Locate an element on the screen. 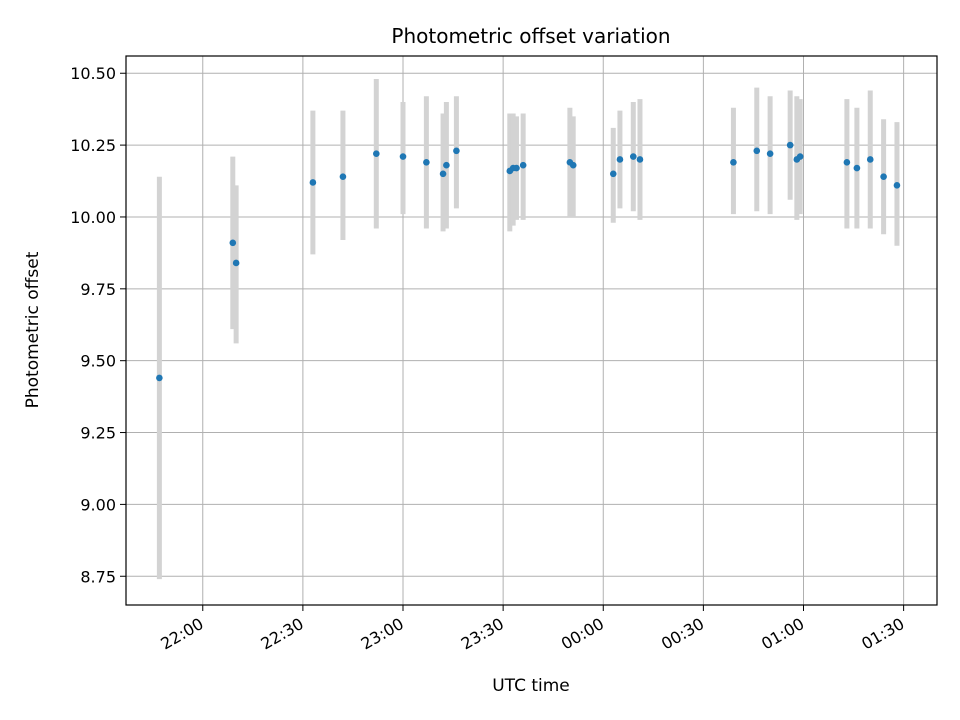 The image size is (960, 720). x-tick-label: 22:30 is located at coordinates (281, 634).